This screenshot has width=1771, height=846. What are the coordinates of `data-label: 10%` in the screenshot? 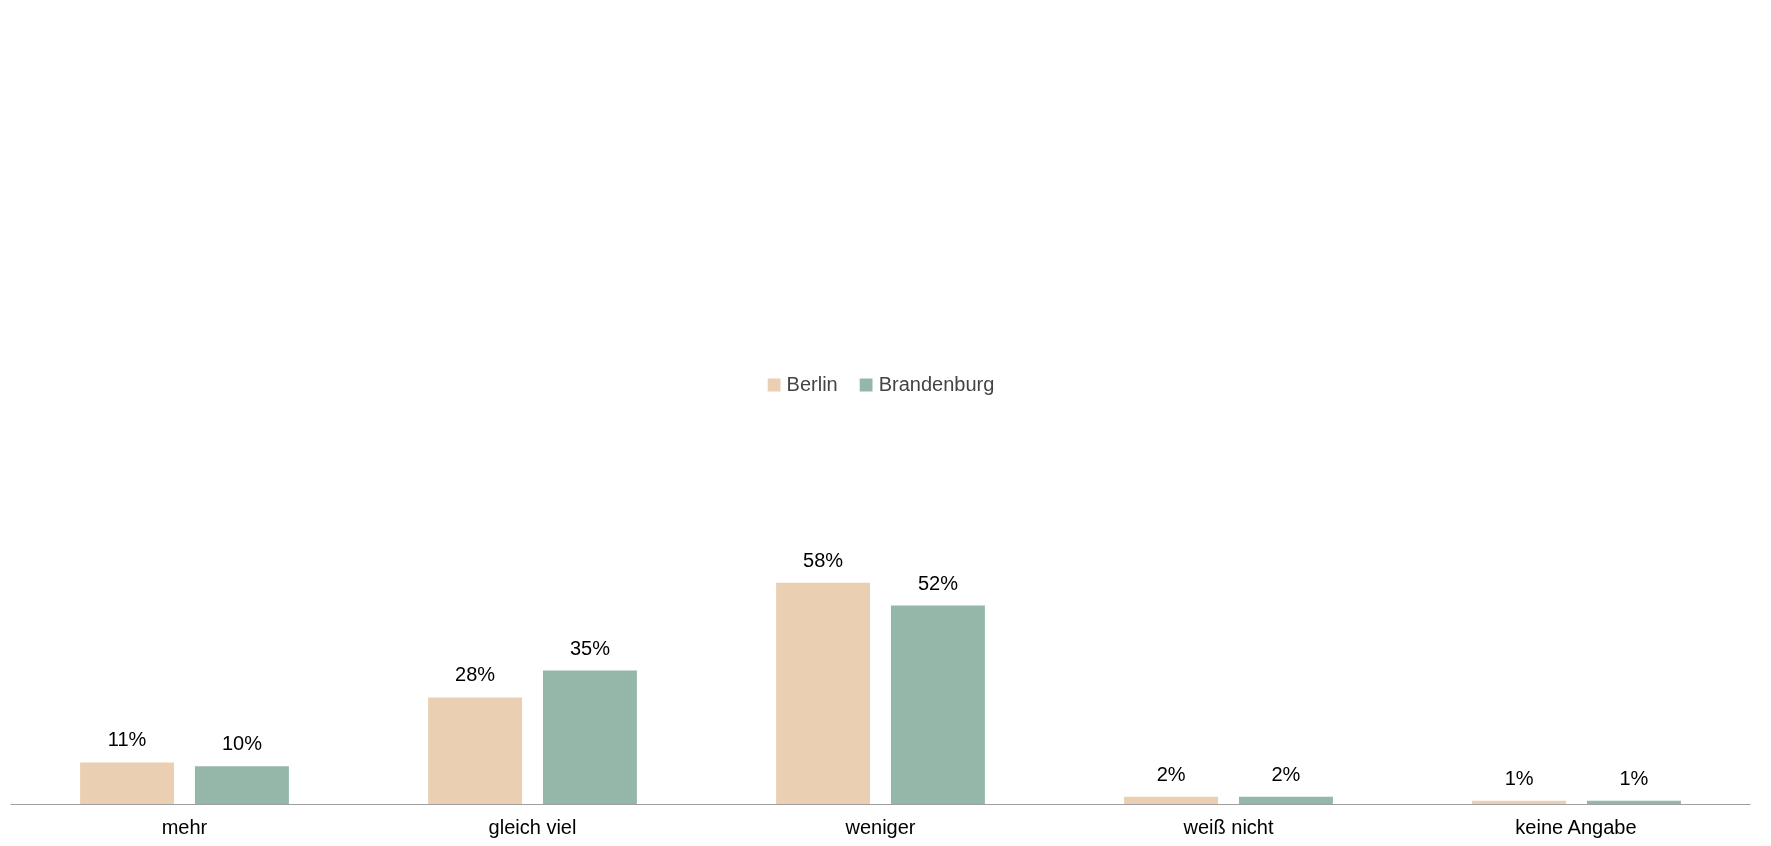 It's located at (242, 743).